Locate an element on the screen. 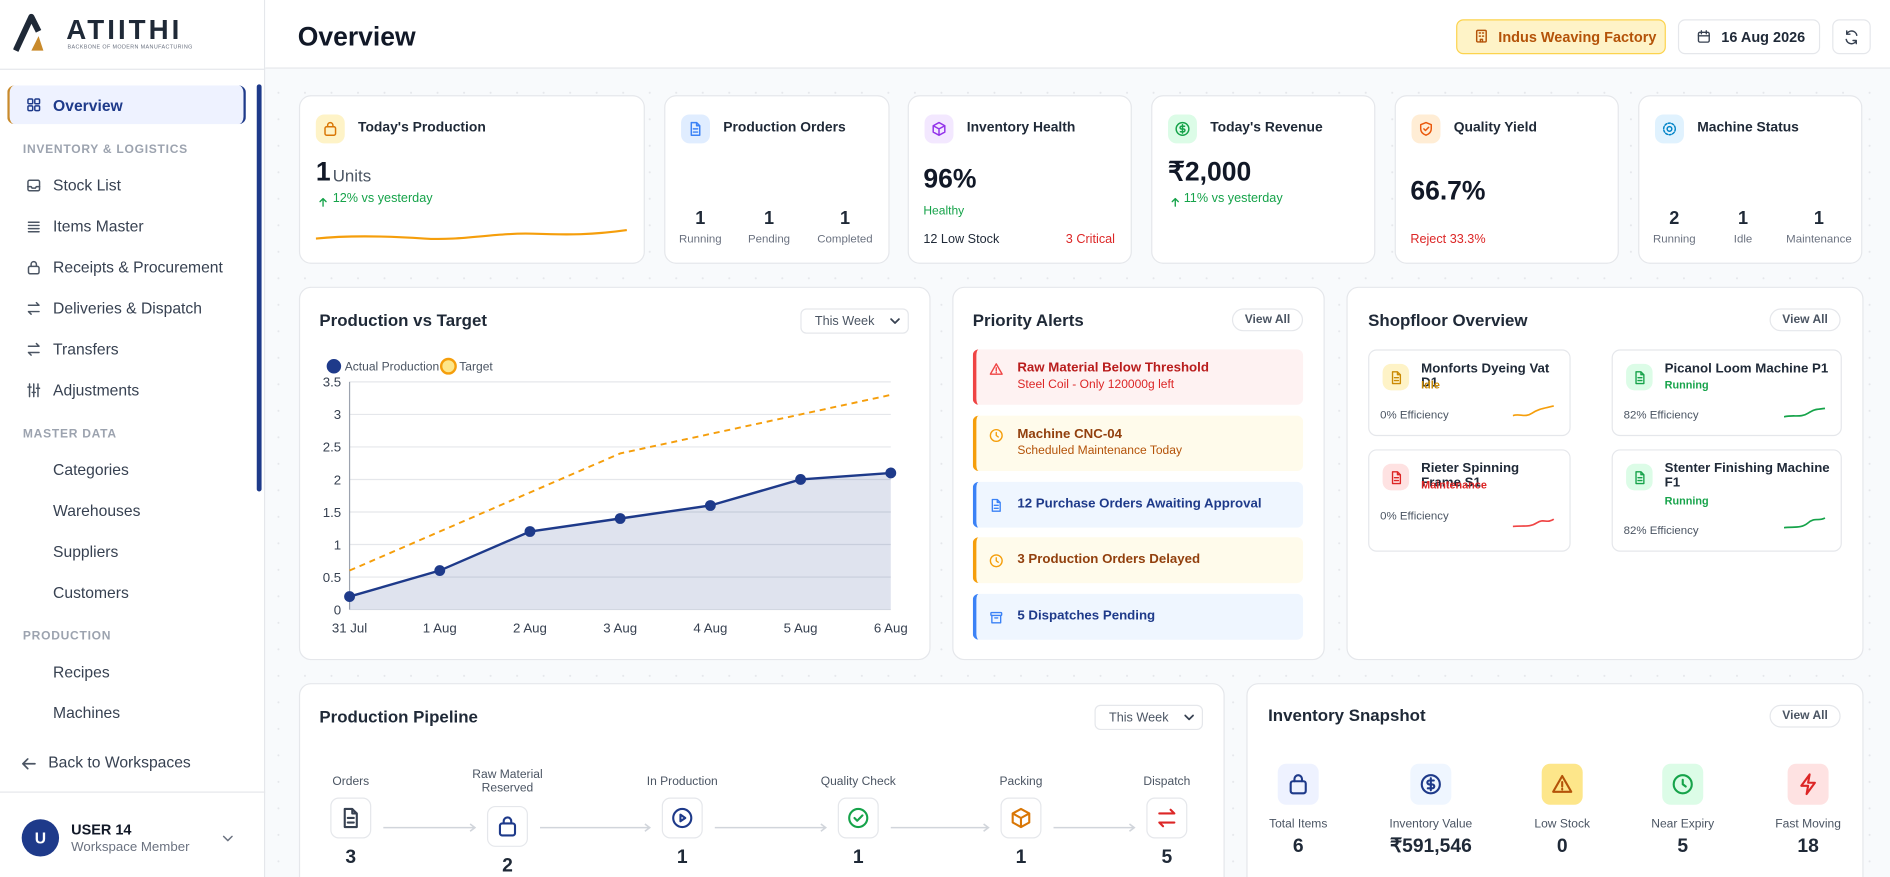  user-menu is located at coordinates (227, 838).